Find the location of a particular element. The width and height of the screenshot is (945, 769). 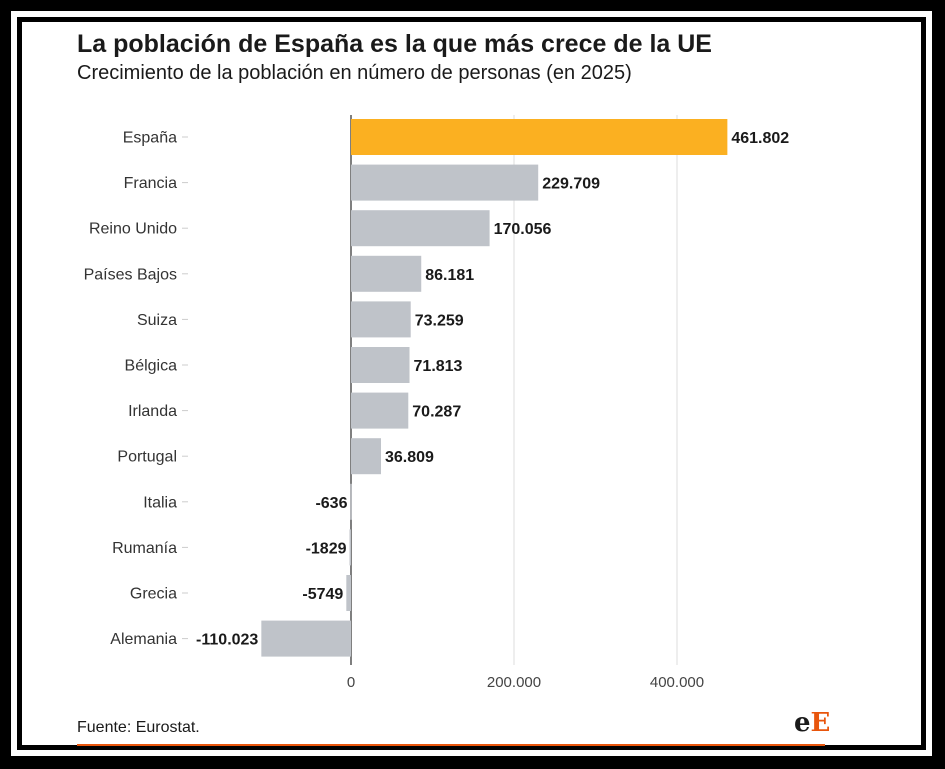

category-label: Italia is located at coordinates (160, 502).